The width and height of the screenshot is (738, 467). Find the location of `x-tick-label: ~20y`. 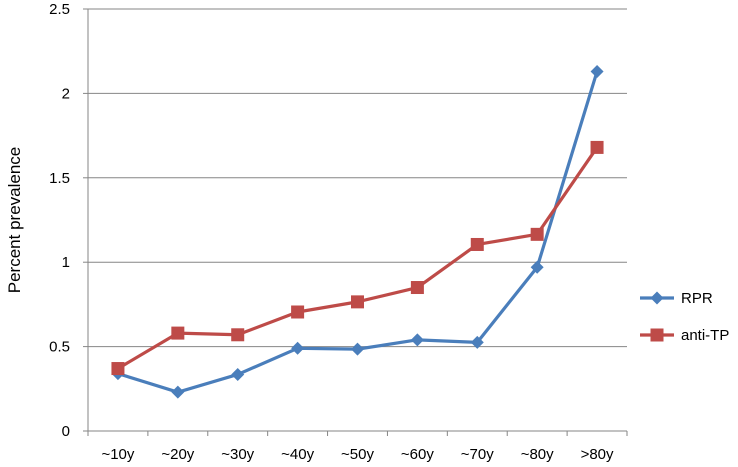

x-tick-label: ~20y is located at coordinates (177, 454).